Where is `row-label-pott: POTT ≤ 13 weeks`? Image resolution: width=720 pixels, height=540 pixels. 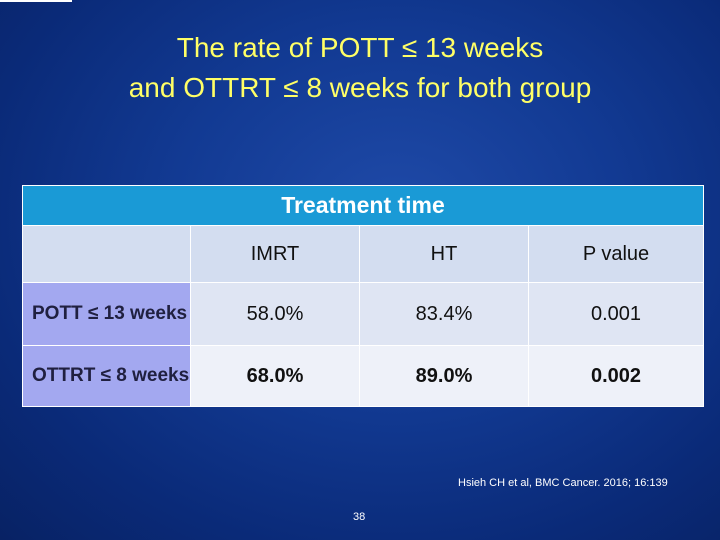
row-label-pott: POTT ≤ 13 weeks is located at coordinates (107, 314).